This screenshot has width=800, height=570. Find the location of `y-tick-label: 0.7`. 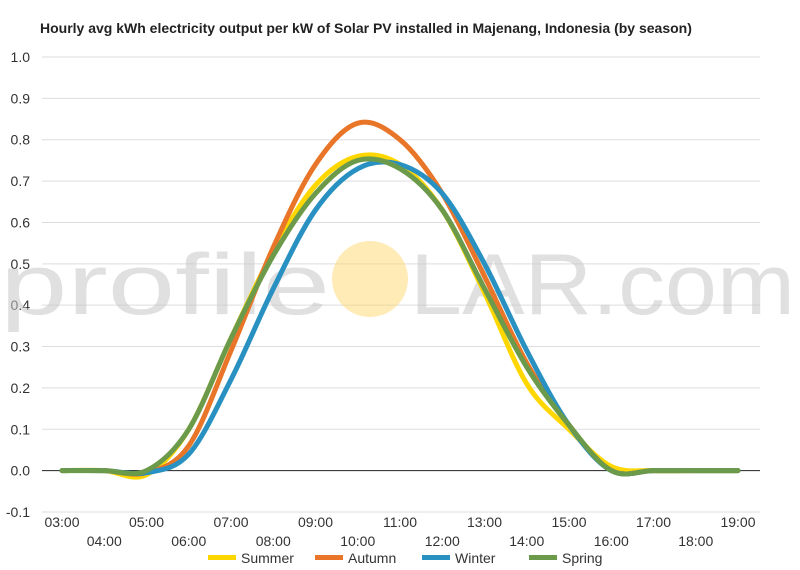

y-tick-label: 0.7 is located at coordinates (21, 181).